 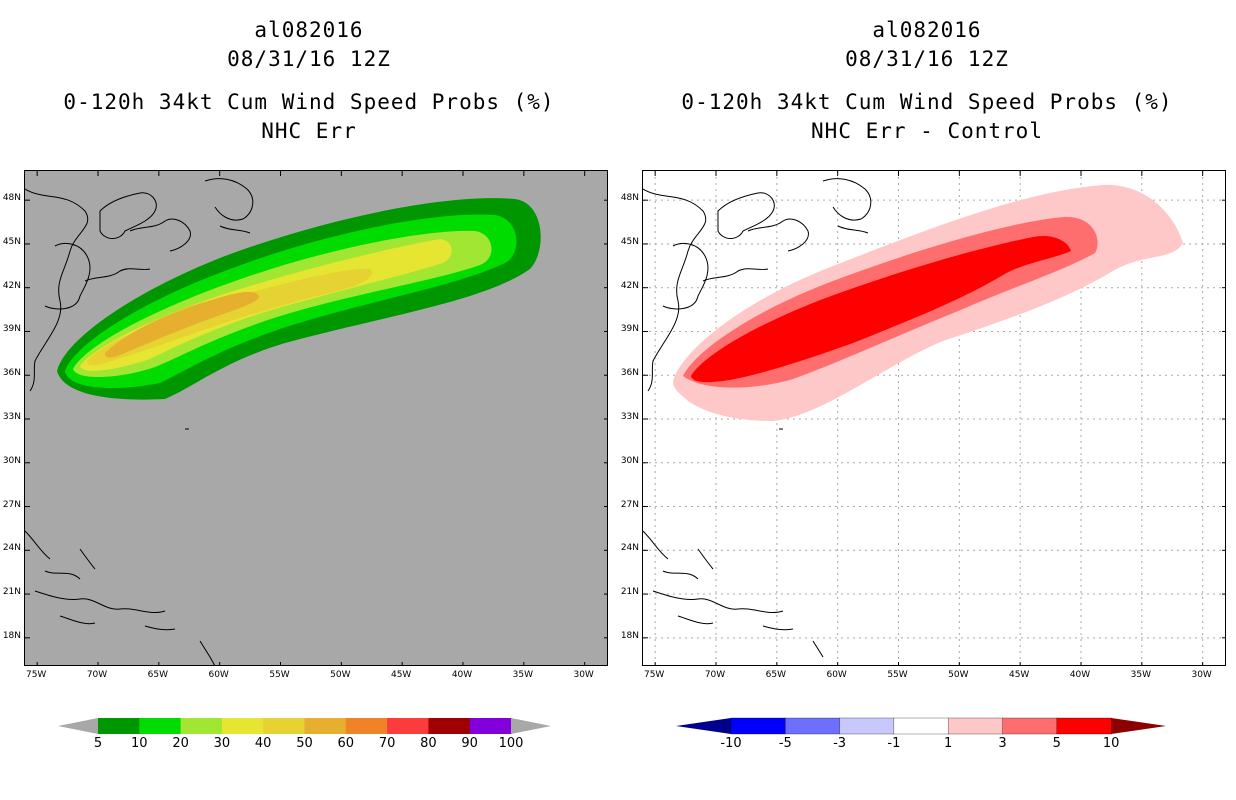 What do you see at coordinates (1111, 743) in the screenshot?
I see `right-colorbar-label-10: 10` at bounding box center [1111, 743].